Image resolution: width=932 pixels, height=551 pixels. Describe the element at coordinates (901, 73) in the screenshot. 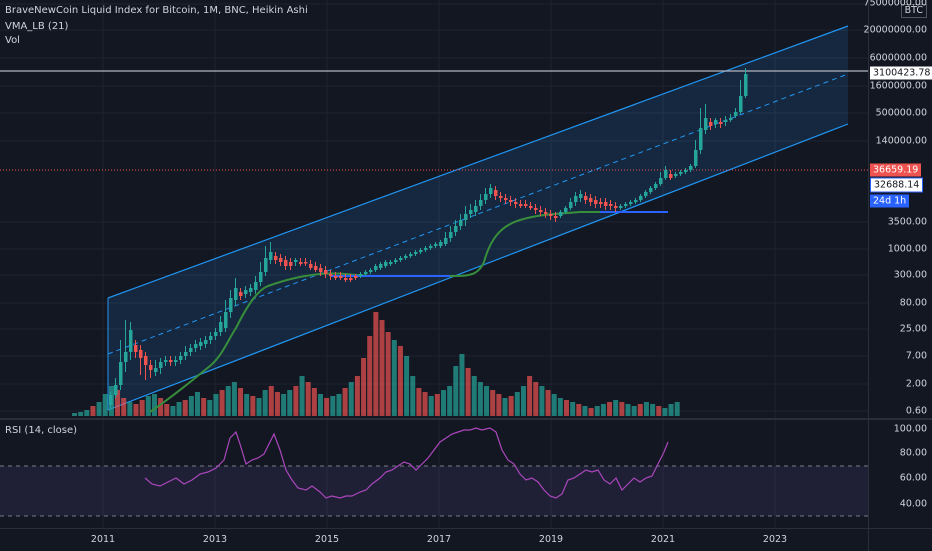

I see `horizontal-line-price-tag: 3100423.78` at that location.